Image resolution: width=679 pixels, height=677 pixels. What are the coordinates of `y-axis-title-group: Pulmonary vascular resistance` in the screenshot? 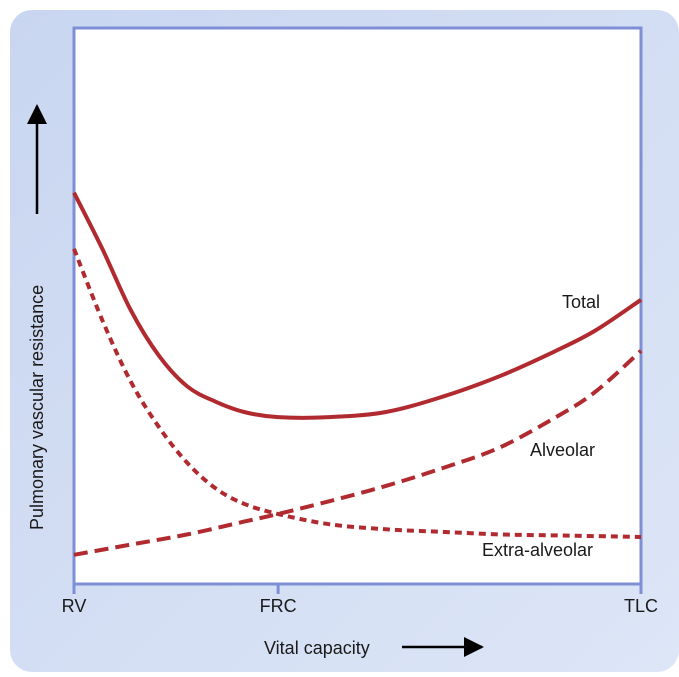 It's located at (37, 317).